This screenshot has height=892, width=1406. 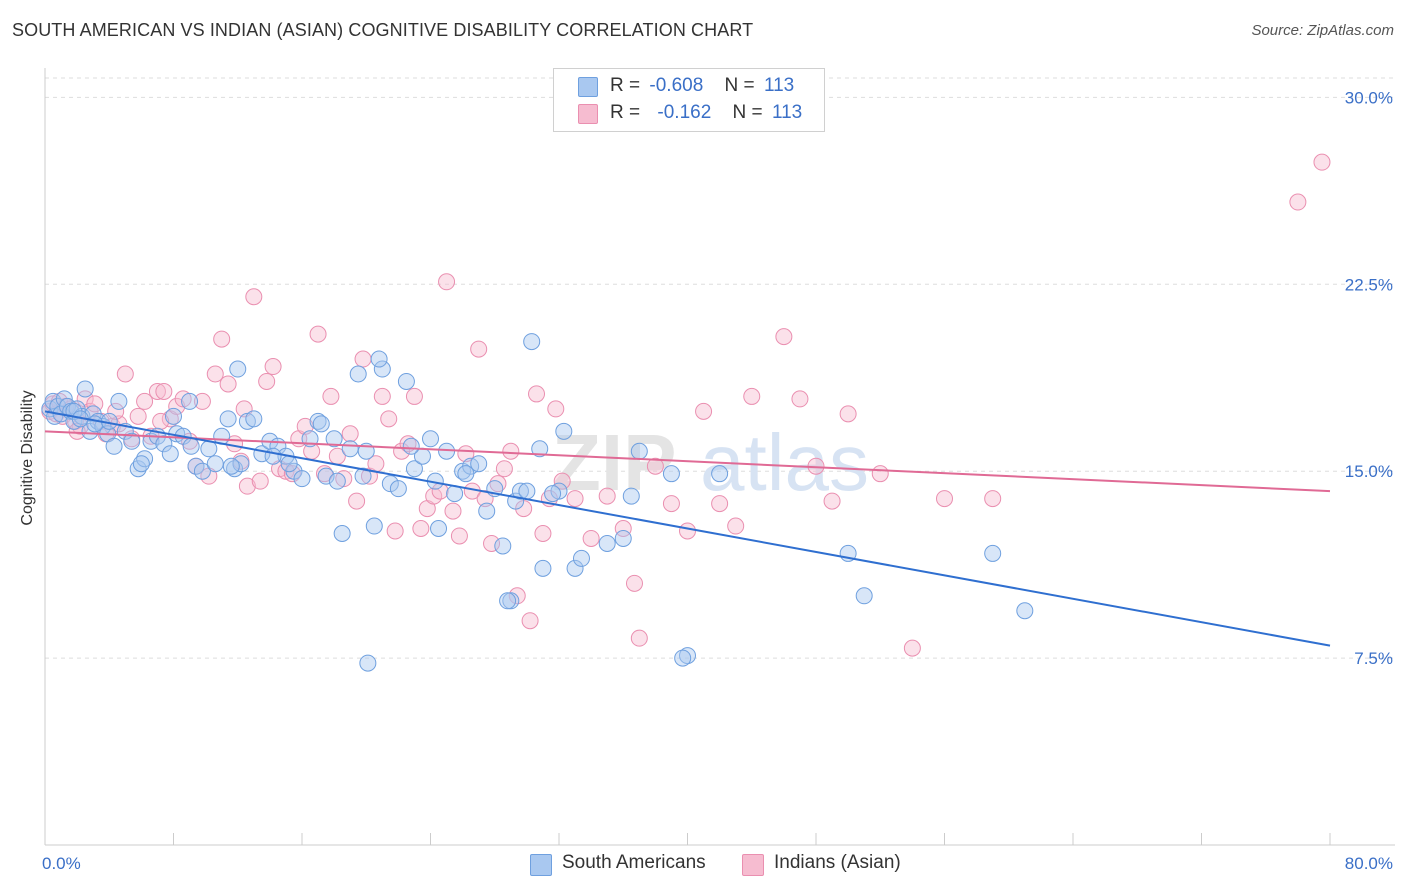 What do you see at coordinates (541, 865) in the screenshot?
I see `legend-swatch-blue` at bounding box center [541, 865].